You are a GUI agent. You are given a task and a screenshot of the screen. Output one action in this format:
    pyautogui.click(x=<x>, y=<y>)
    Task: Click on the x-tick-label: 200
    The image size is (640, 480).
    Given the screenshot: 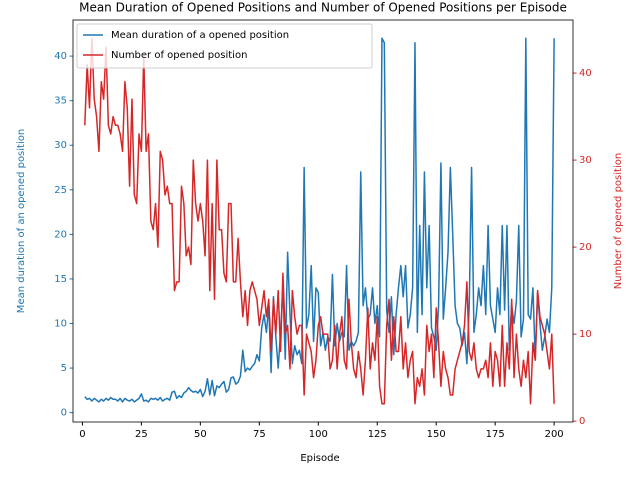 What is the action you would take?
    pyautogui.click(x=554, y=434)
    